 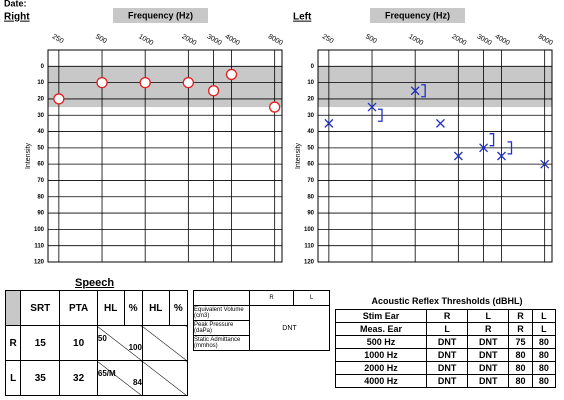 I want to click on hl-value: 50, so click(x=102, y=338).